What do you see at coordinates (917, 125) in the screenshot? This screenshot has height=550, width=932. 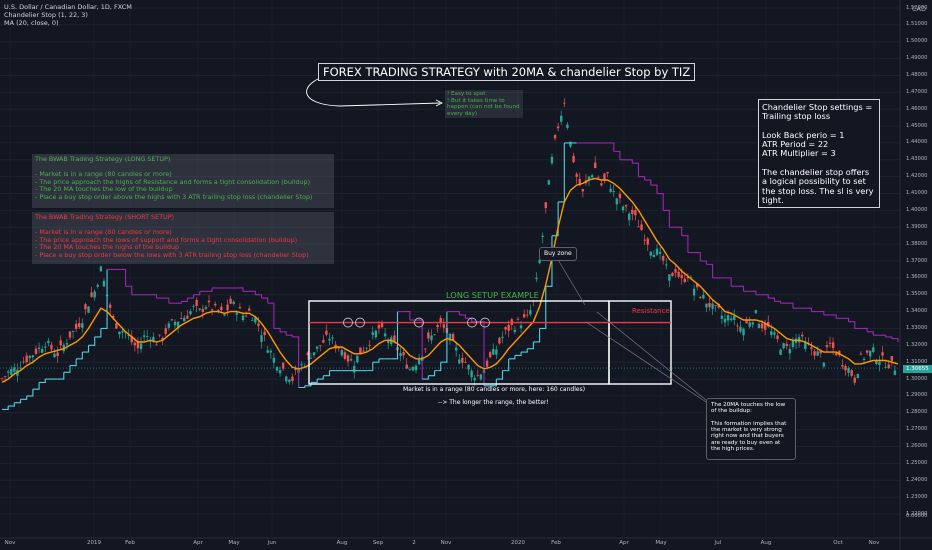 I see `price-tick: 1.45000` at bounding box center [917, 125].